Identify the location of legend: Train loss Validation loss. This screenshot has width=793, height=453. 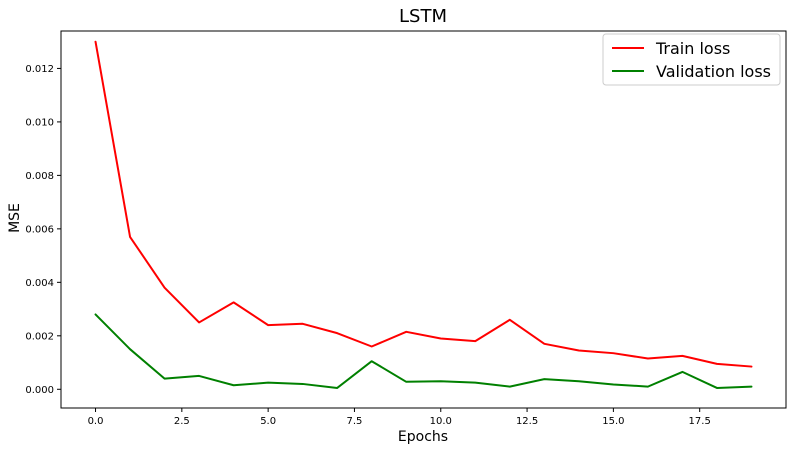
(691, 59).